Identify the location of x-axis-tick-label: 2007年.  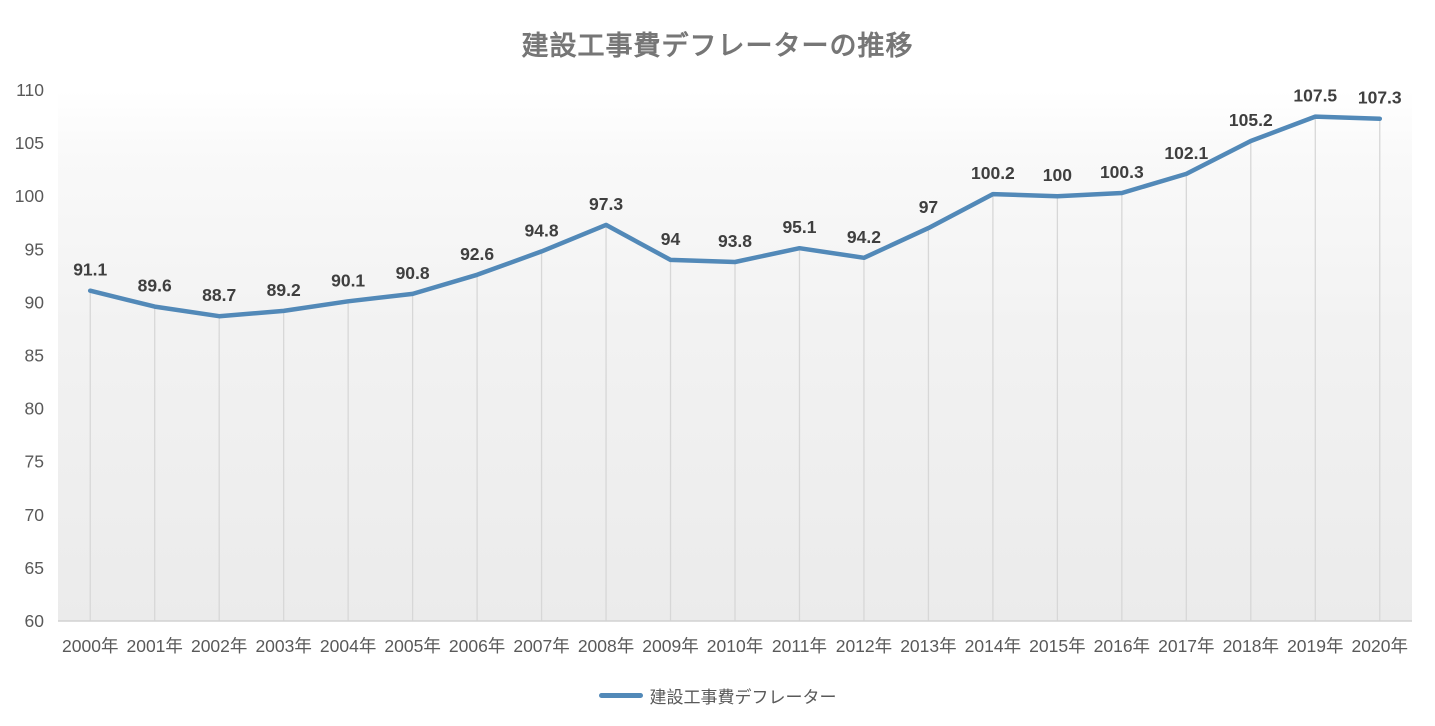
(541, 646).